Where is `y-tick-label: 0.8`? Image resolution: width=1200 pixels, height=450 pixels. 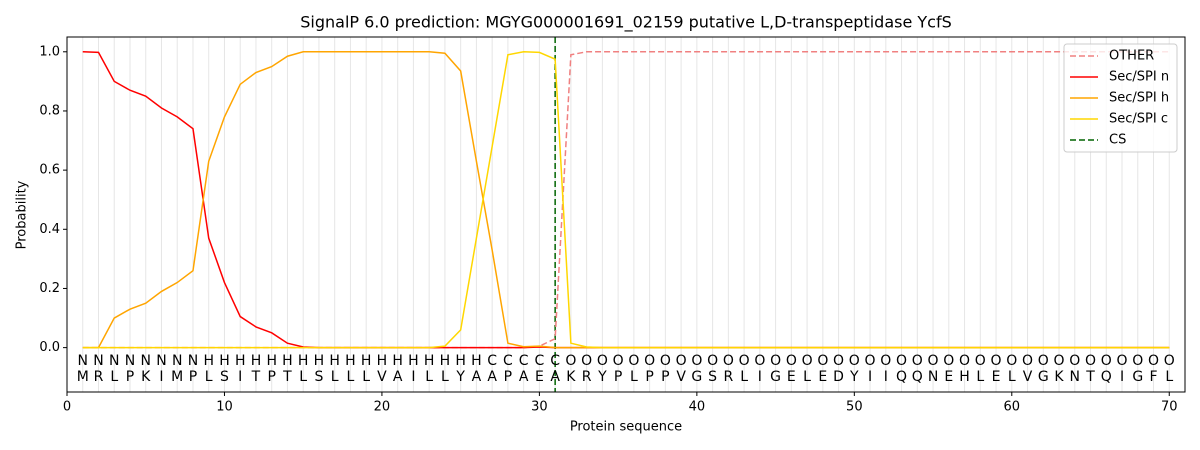 y-tick-label: 0.8 is located at coordinates (49, 110).